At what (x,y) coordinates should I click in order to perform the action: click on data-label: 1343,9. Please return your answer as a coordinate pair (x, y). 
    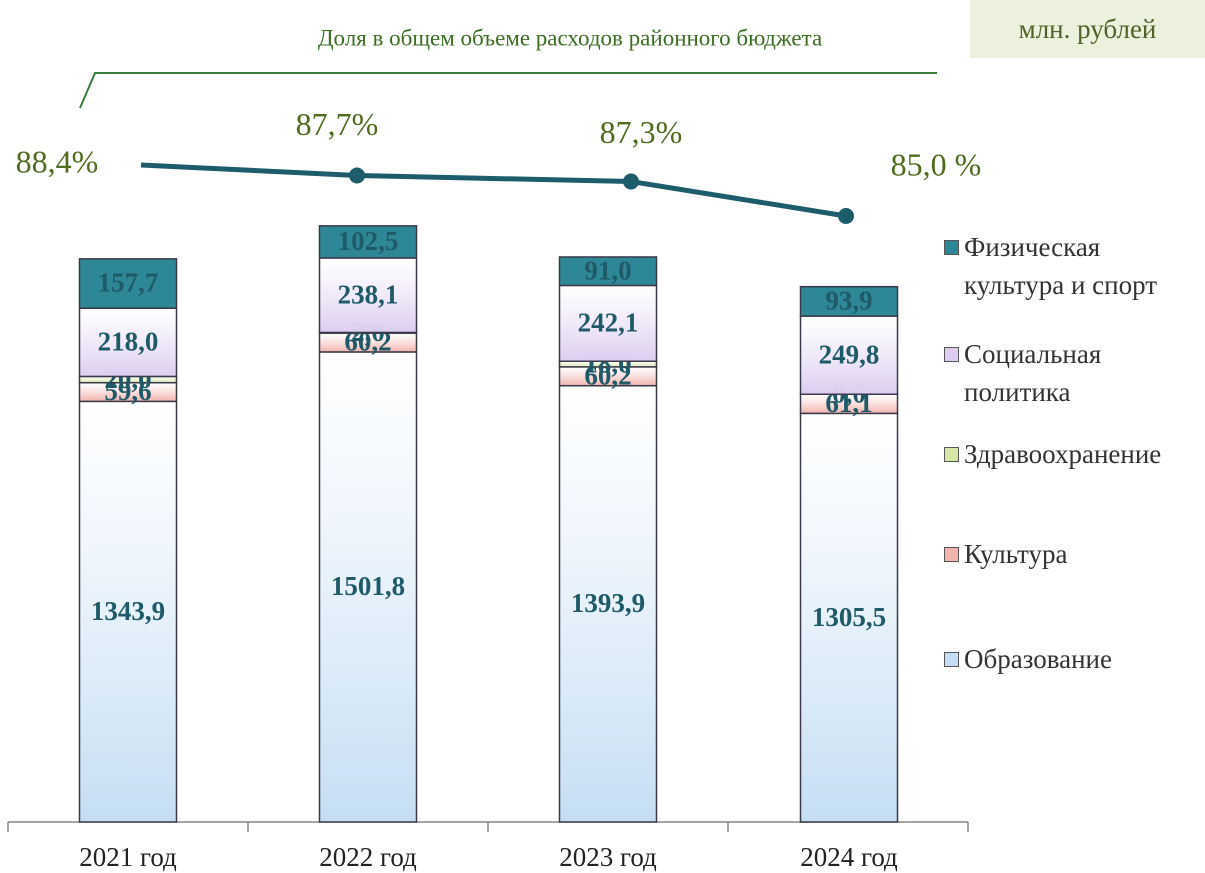
    Looking at the image, I should click on (128, 611).